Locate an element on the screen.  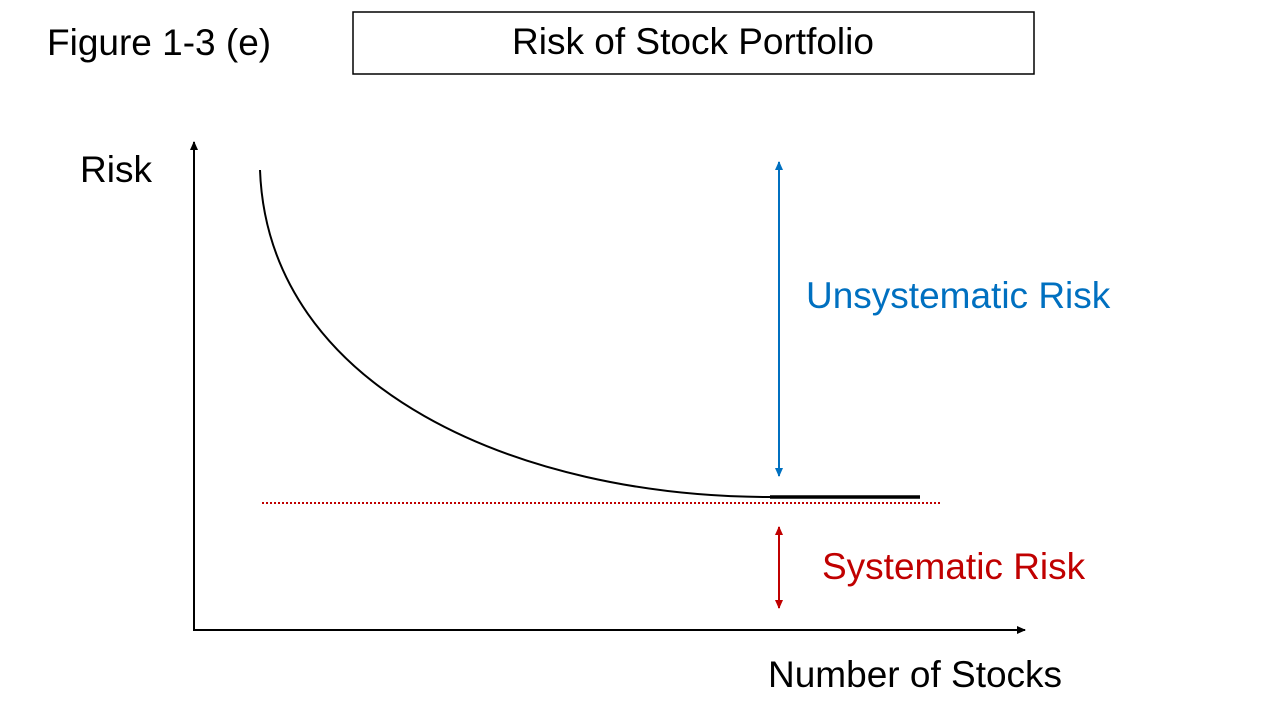
title: Risk of Stock Portfolio is located at coordinates (693, 41).